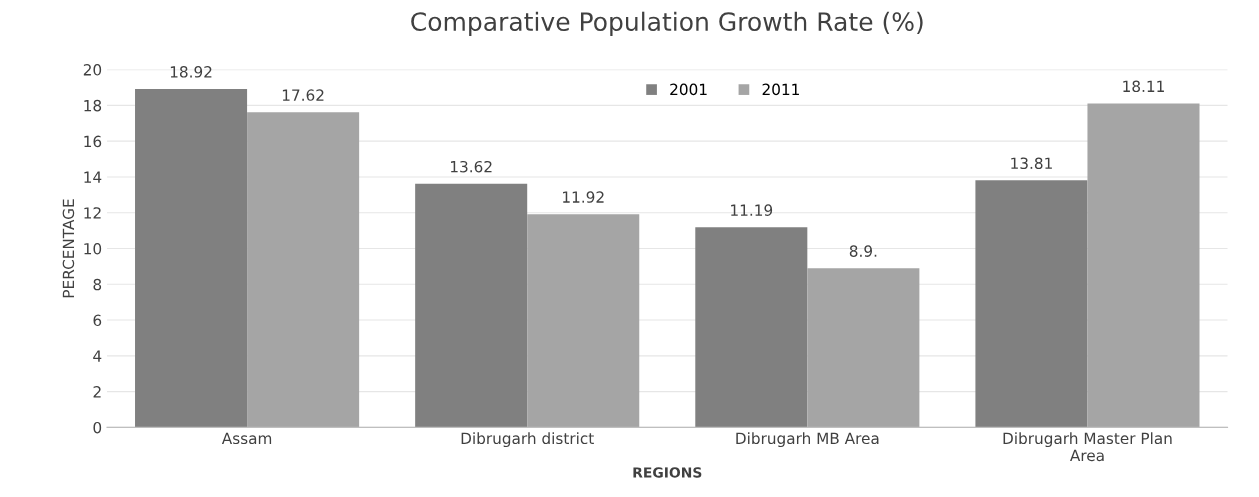  I want to click on y-axis-title: PERCENTAGE, so click(68, 248).